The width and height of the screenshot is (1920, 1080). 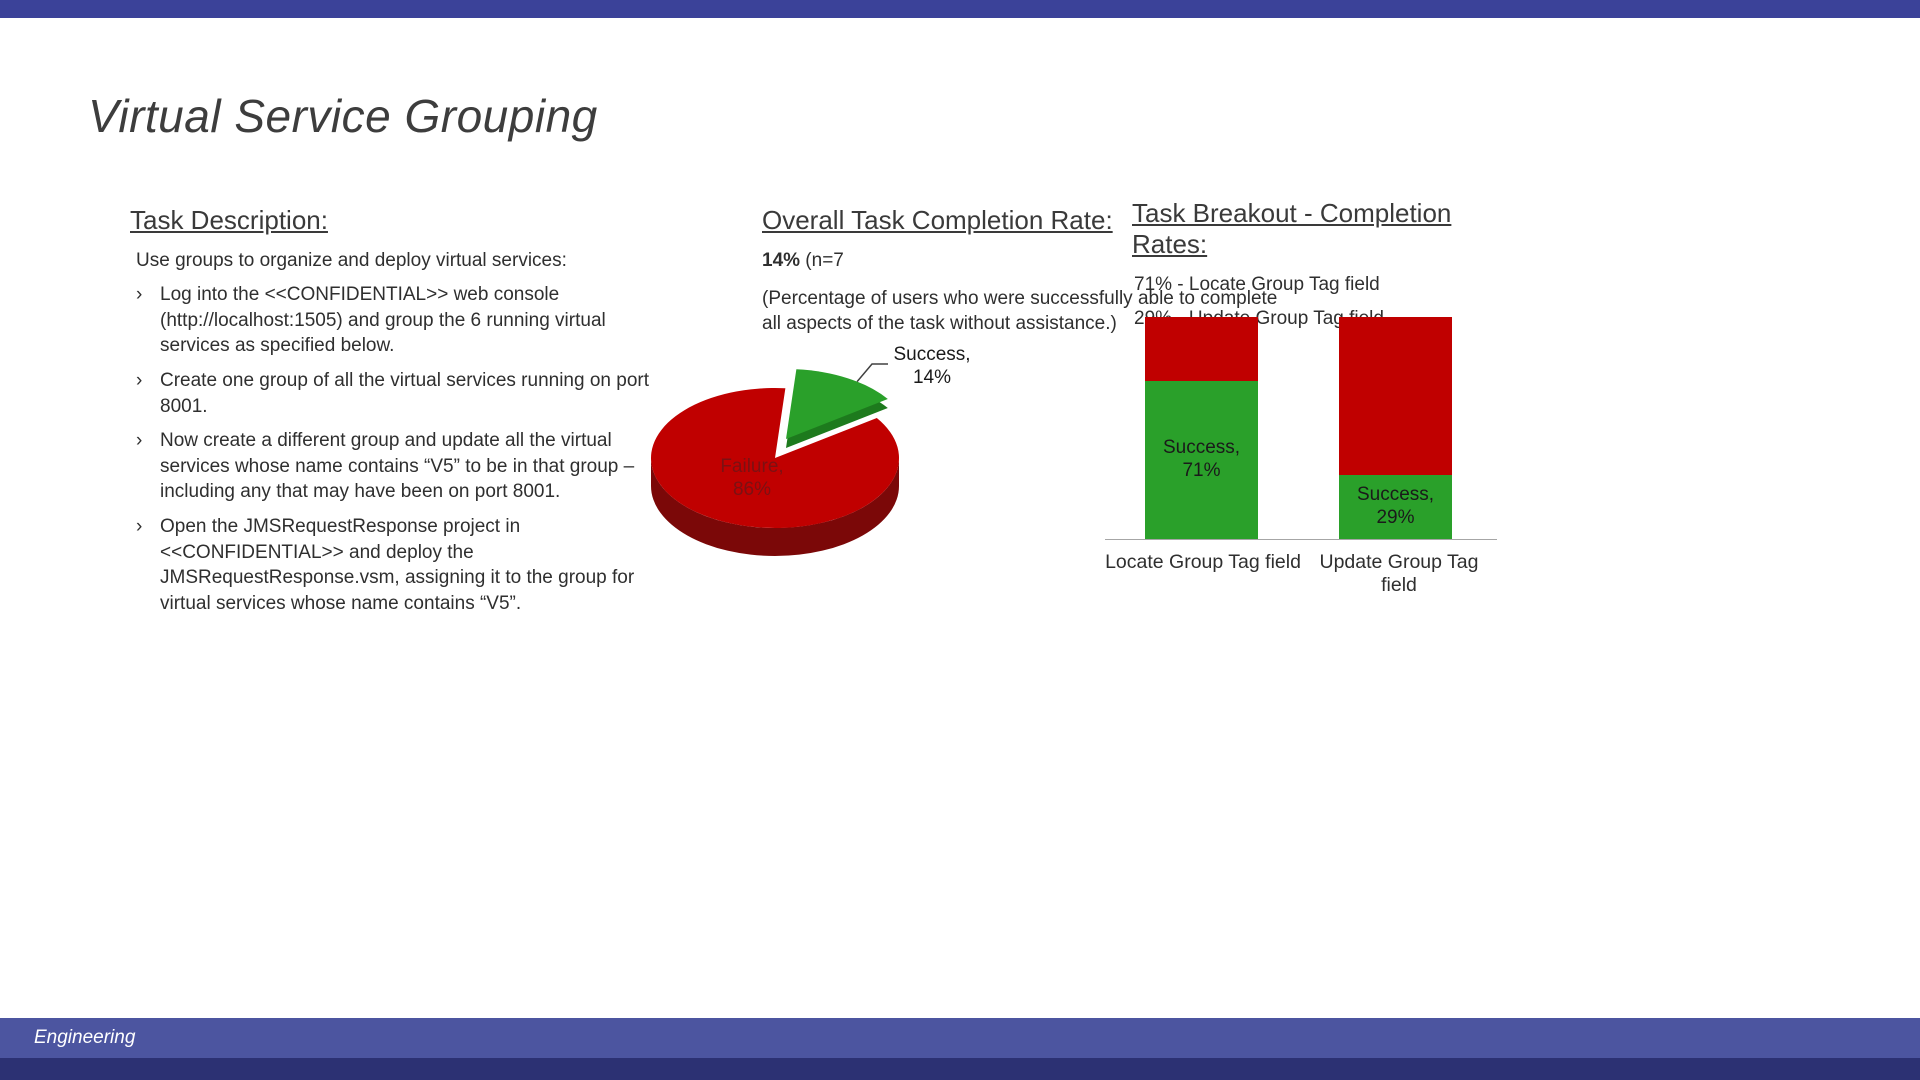 I want to click on pie-failure-slice, so click(x=775, y=458).